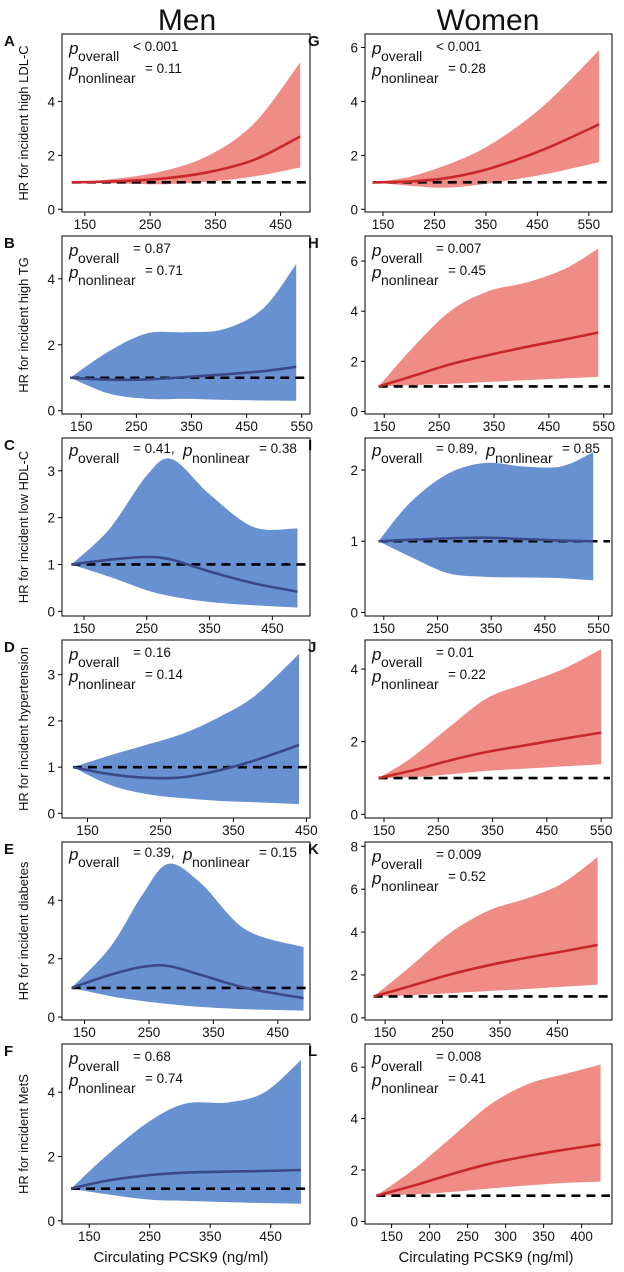 Image resolution: width=624 pixels, height=1272 pixels. Describe the element at coordinates (488, 1170) in the screenshot. I see `hr-curve-l` at that location.